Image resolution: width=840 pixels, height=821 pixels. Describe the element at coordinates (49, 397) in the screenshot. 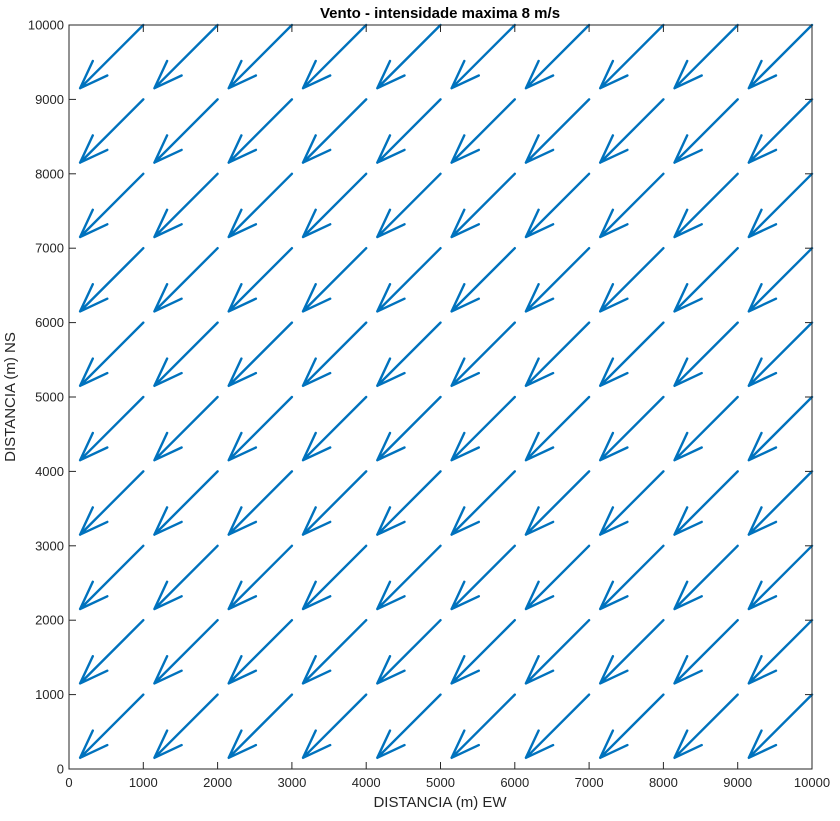

I see `y-tick-label: 5000` at that location.